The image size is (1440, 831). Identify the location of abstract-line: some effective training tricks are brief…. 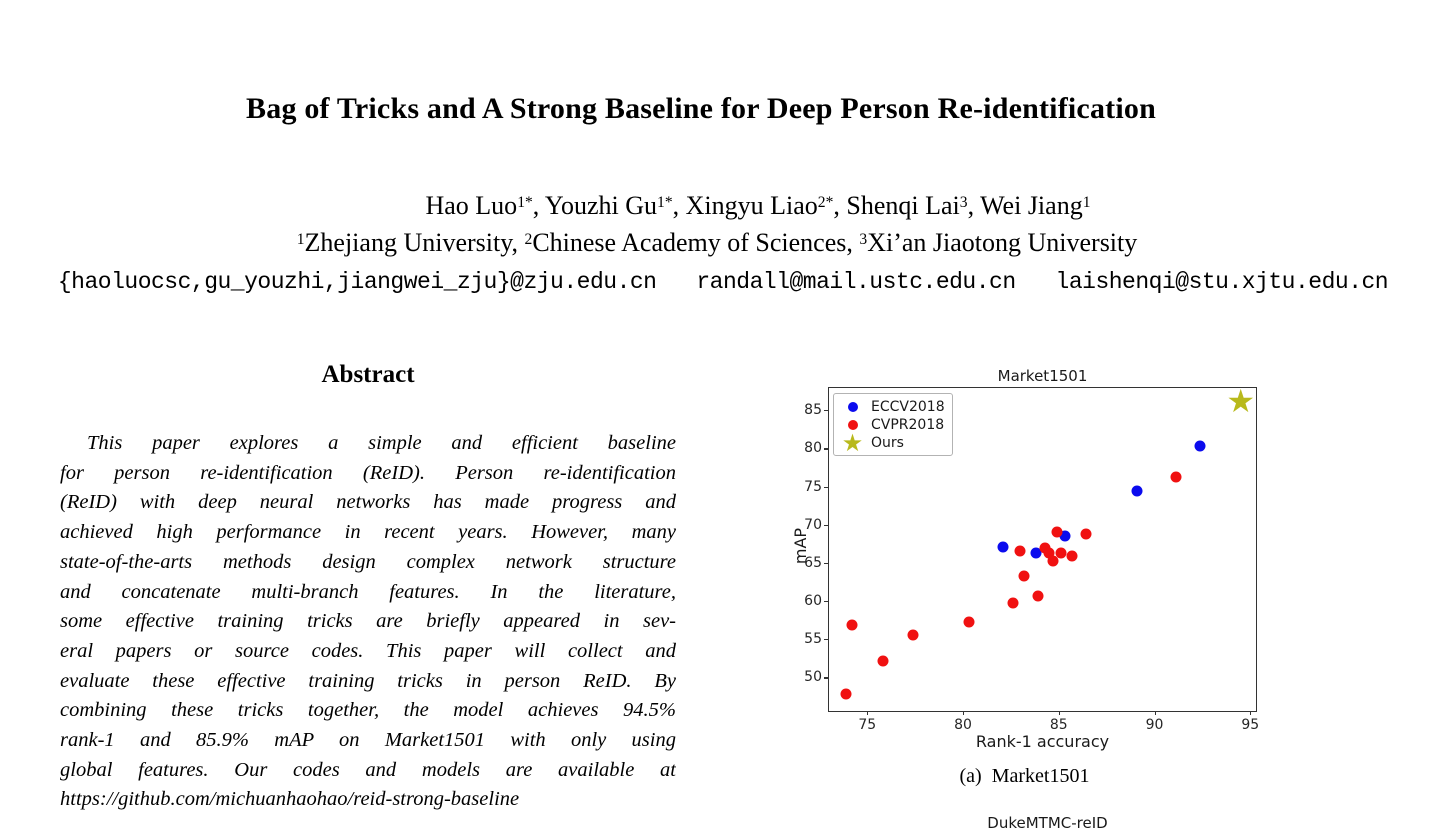
(368, 621).